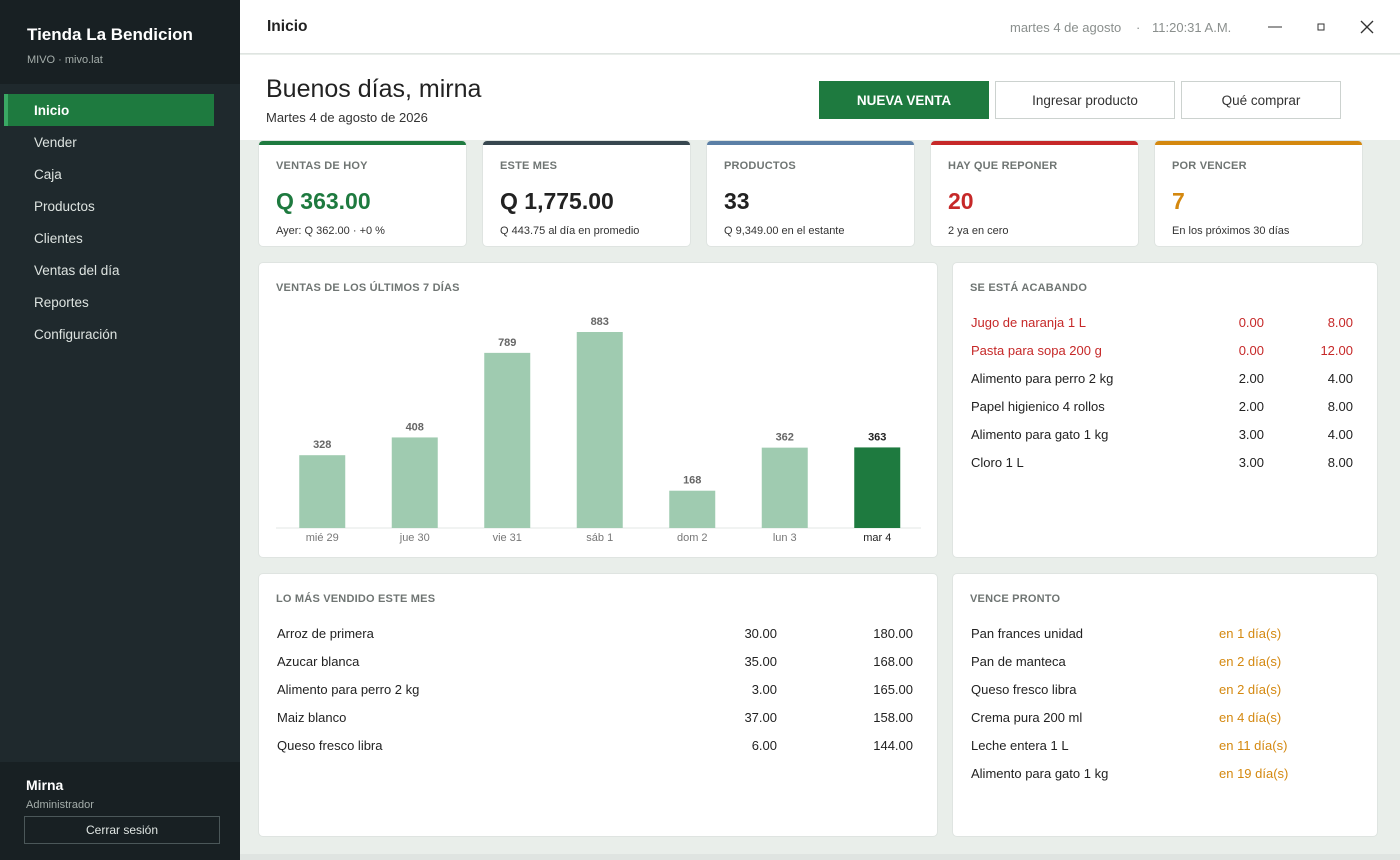  I want to click on expiring-row-when: en 4 día(s), so click(1250, 717).